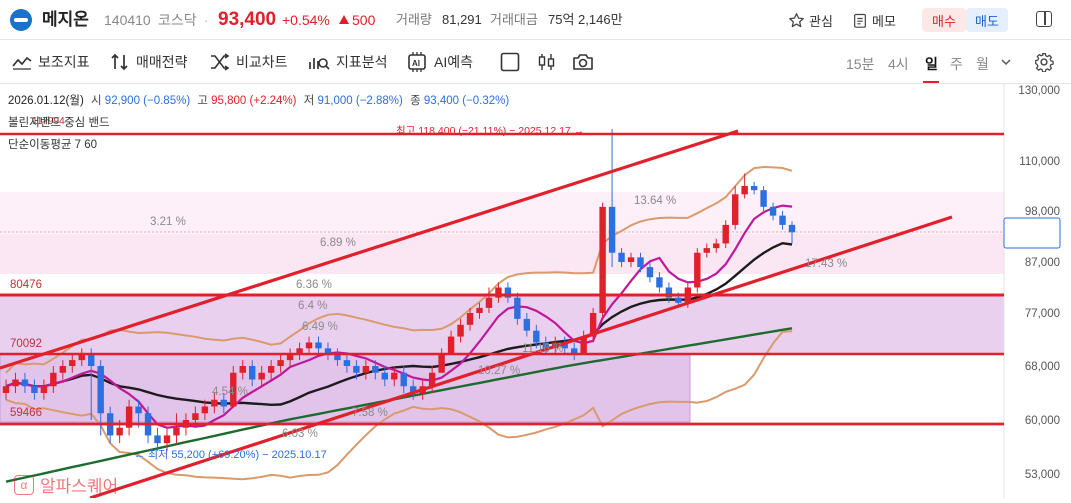 This screenshot has height=503, width=1071. Describe the element at coordinates (168, 222) in the screenshot. I see `pct-label: 3.21 %` at that location.